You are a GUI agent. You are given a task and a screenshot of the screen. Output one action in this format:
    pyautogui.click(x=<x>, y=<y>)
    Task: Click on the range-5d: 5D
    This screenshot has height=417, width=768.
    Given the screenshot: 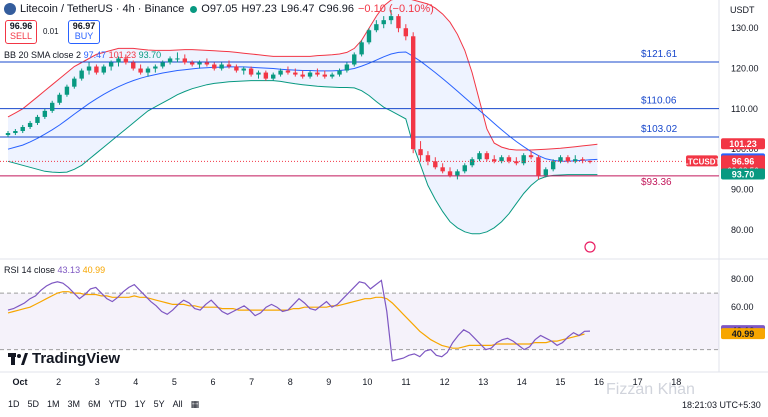 What is the action you would take?
    pyautogui.click(x=33, y=404)
    